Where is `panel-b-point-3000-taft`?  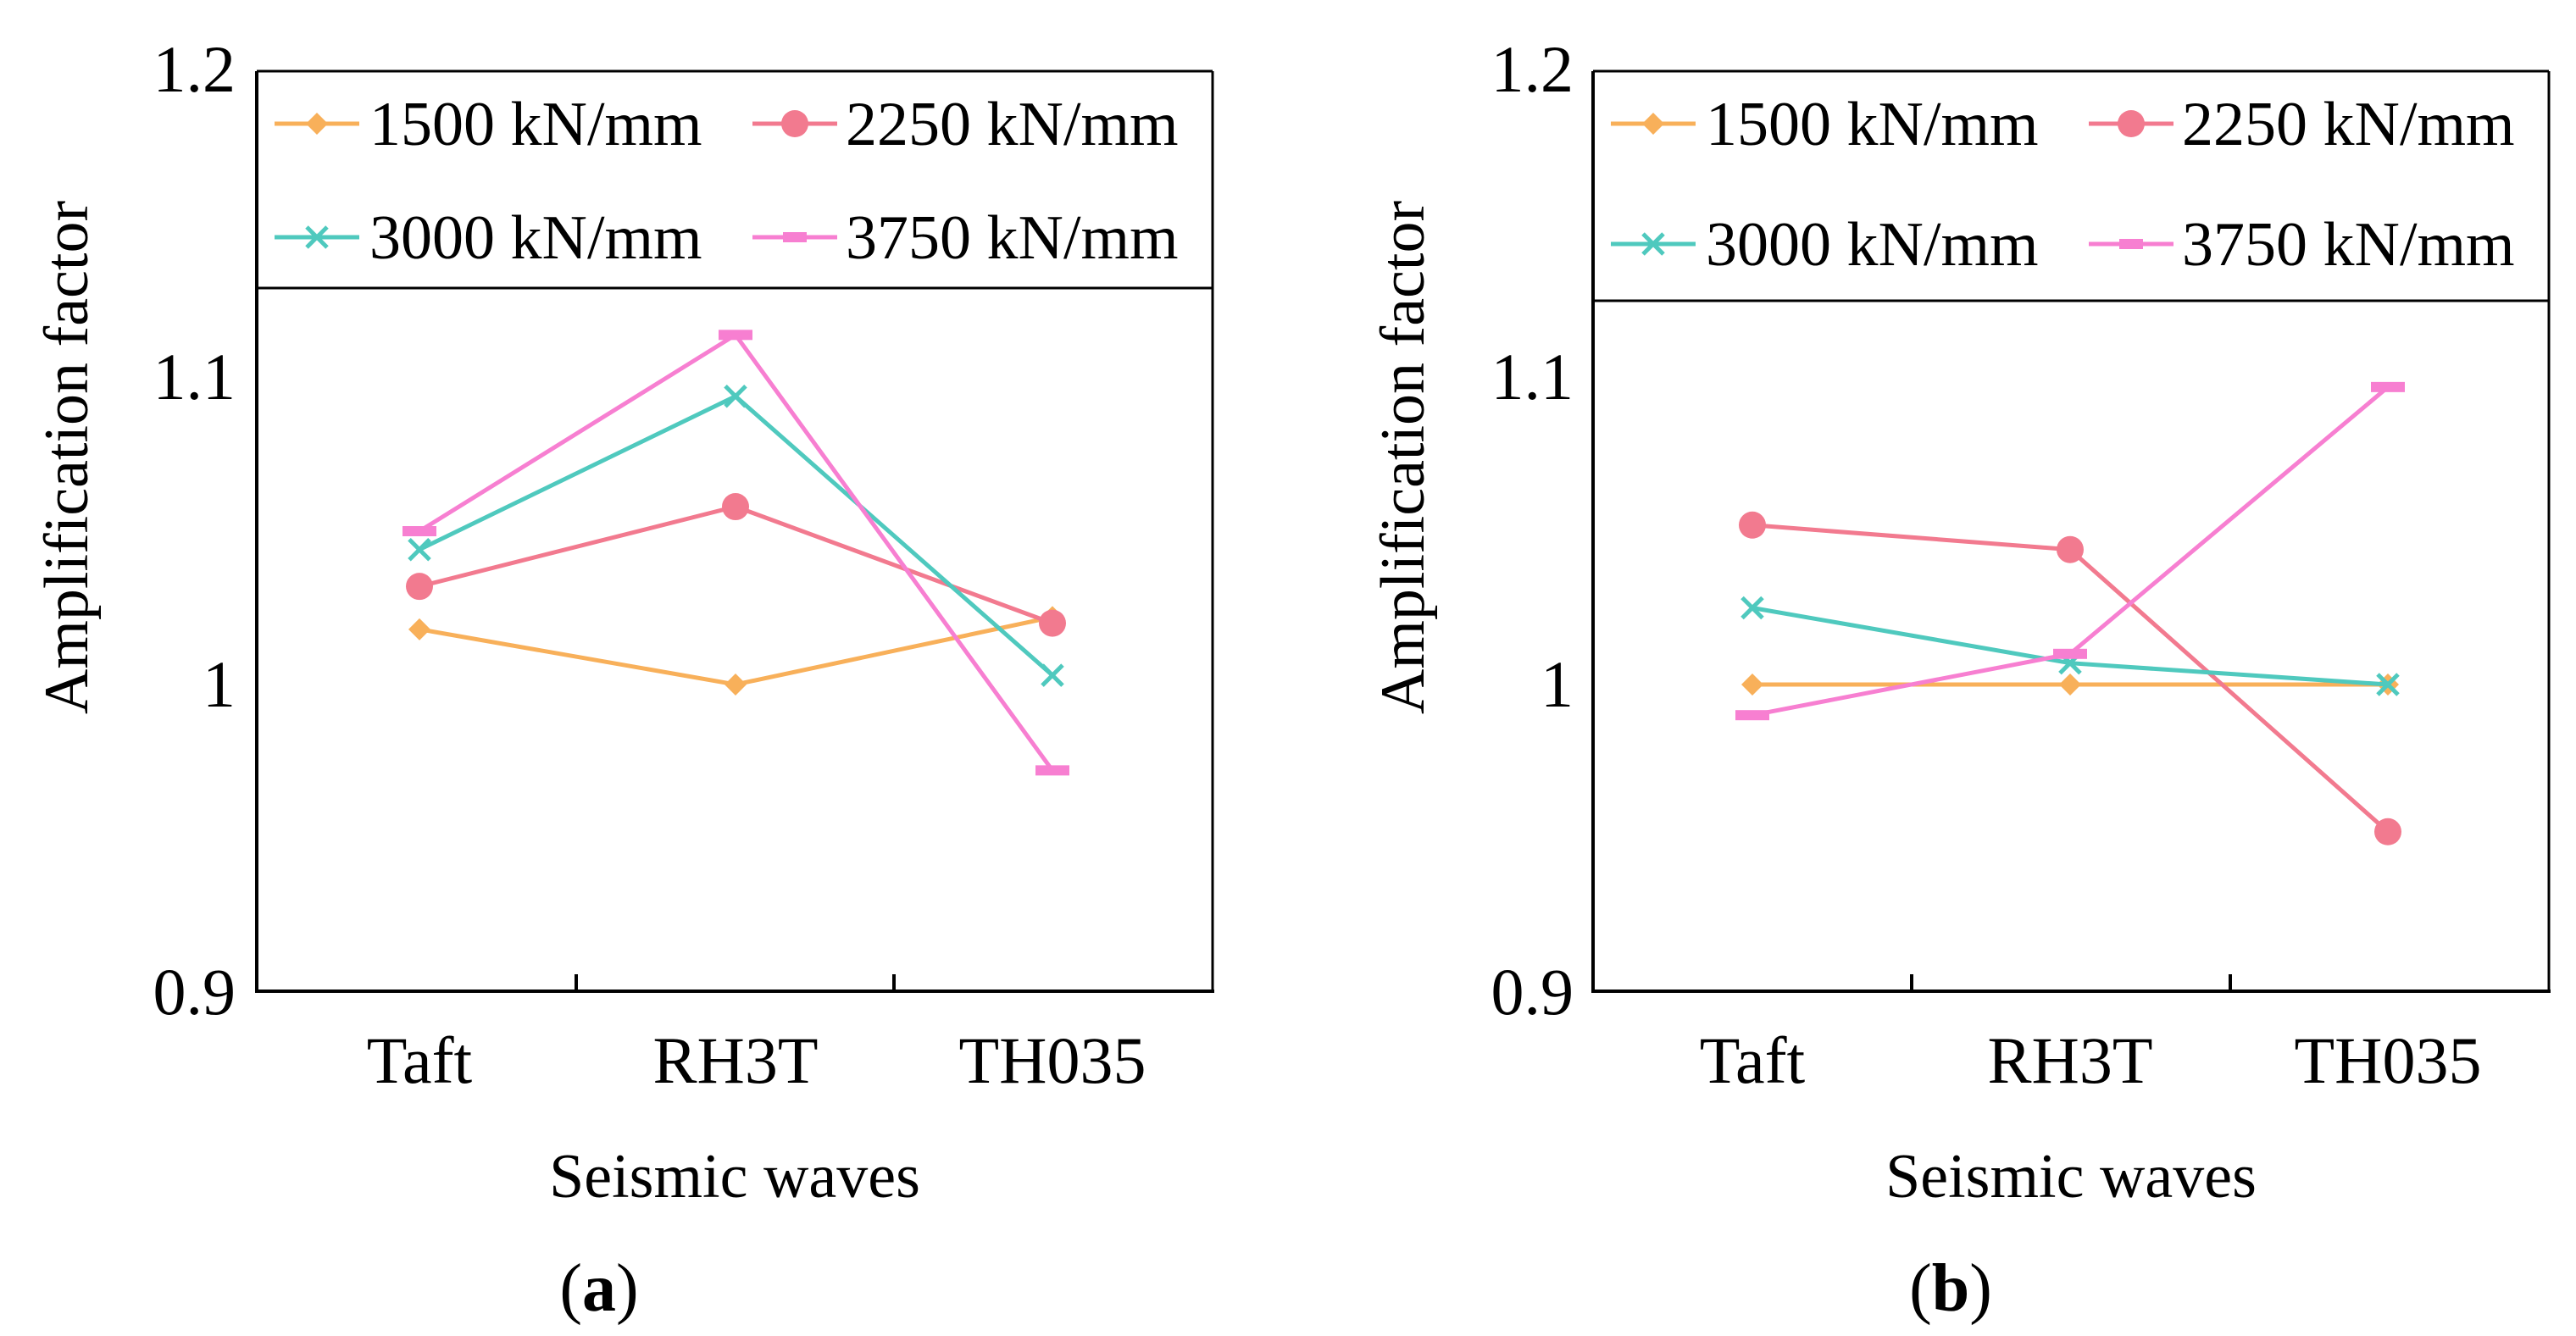 panel-b-point-3000-taft is located at coordinates (1752, 608).